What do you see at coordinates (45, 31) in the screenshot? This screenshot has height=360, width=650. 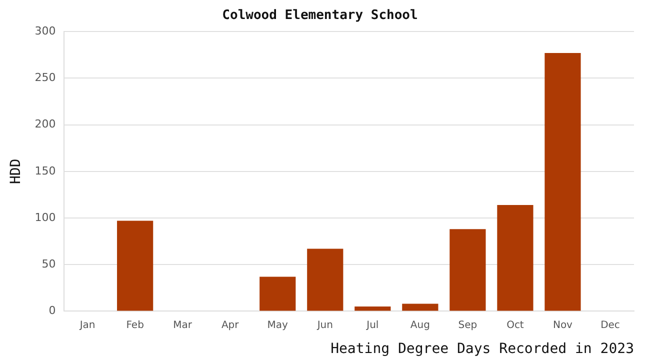 I see `y-tick-label: 300` at bounding box center [45, 31].